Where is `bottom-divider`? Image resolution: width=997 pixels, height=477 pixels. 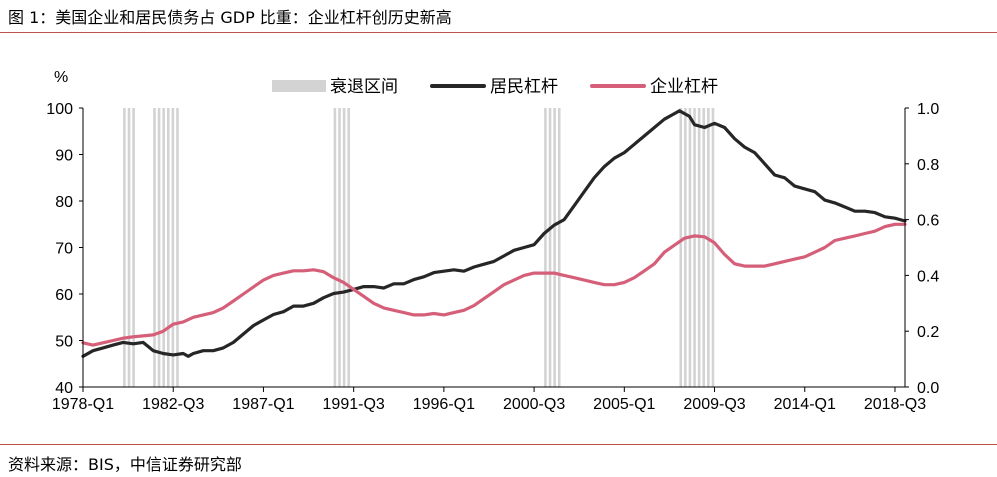
bottom-divider is located at coordinates (498, 444).